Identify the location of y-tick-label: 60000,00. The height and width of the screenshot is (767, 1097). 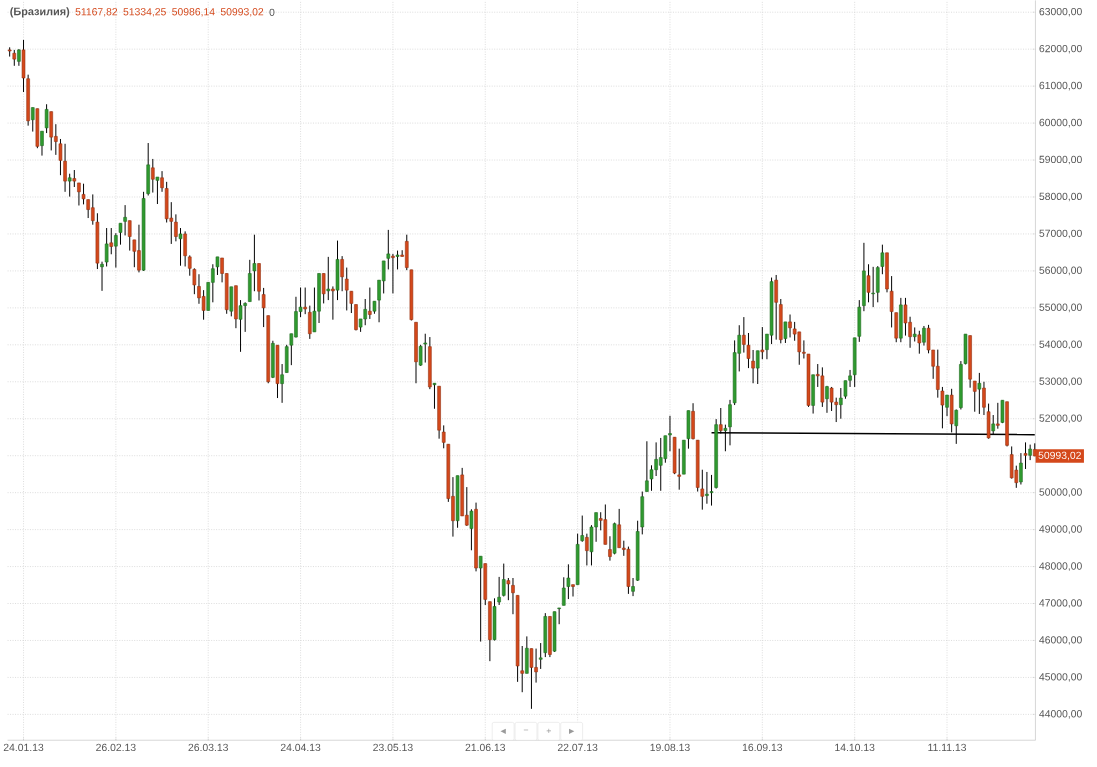
(1060, 123).